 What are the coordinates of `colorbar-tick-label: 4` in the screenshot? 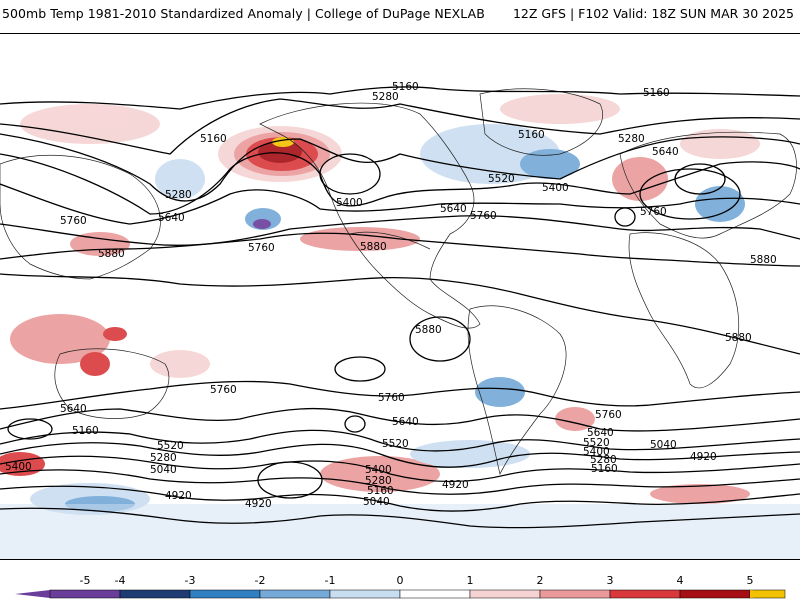 It's located at (680, 580).